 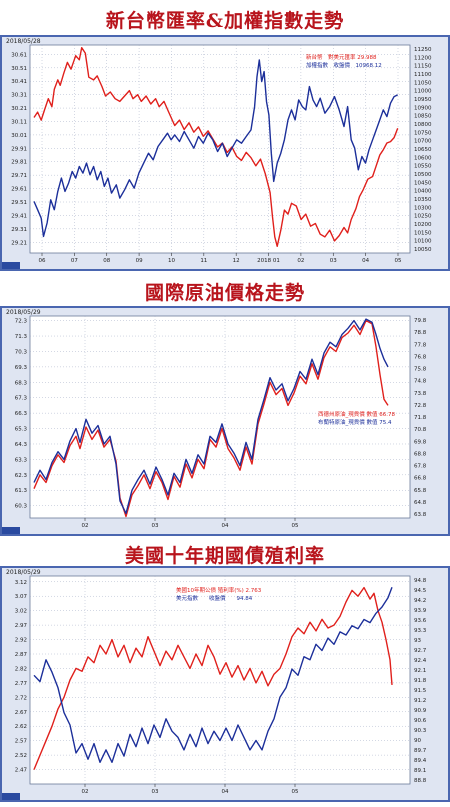 I want to click on y-tick-right: 63.8, so click(x=420, y=515).